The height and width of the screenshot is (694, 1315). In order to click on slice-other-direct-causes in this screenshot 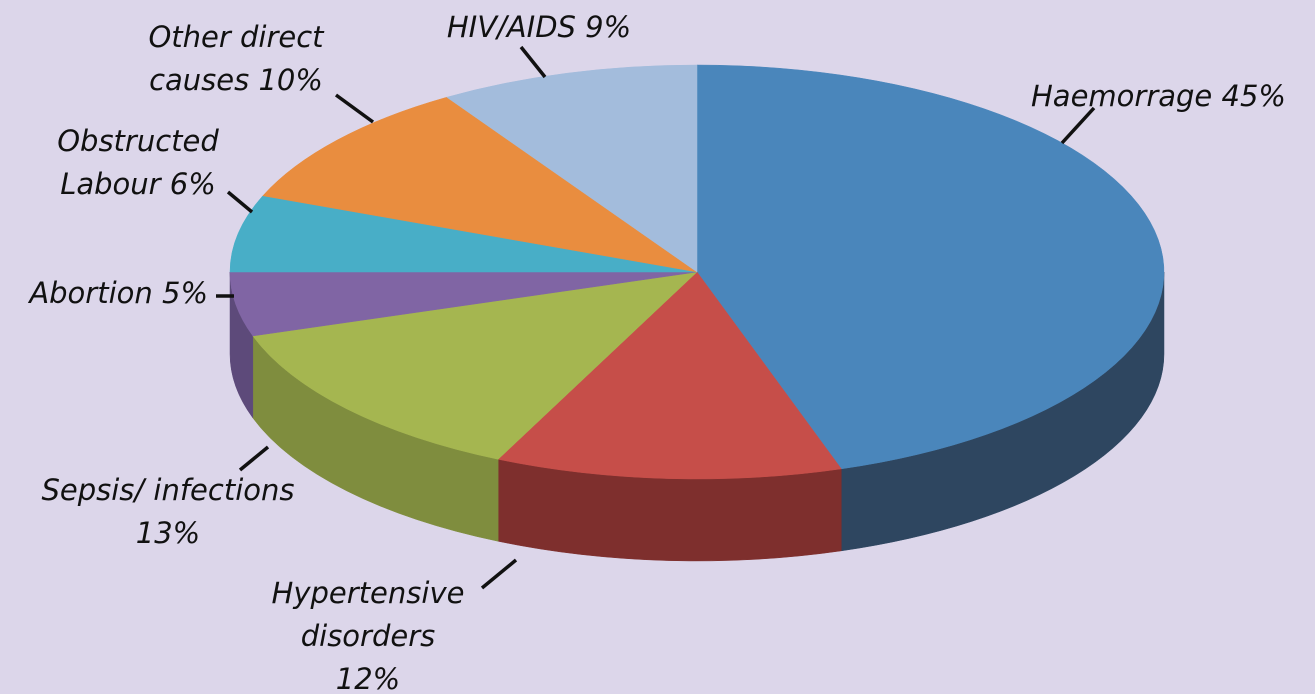, I will do `click(480, 184)`.